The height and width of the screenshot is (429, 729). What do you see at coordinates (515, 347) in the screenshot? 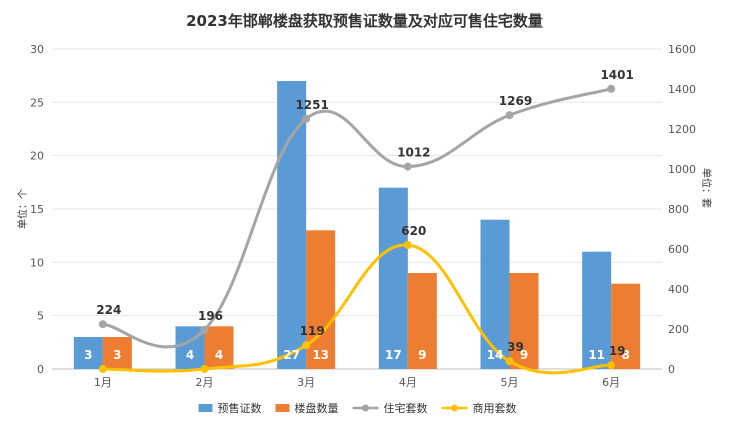
I see `line-data-label: 39` at bounding box center [515, 347].